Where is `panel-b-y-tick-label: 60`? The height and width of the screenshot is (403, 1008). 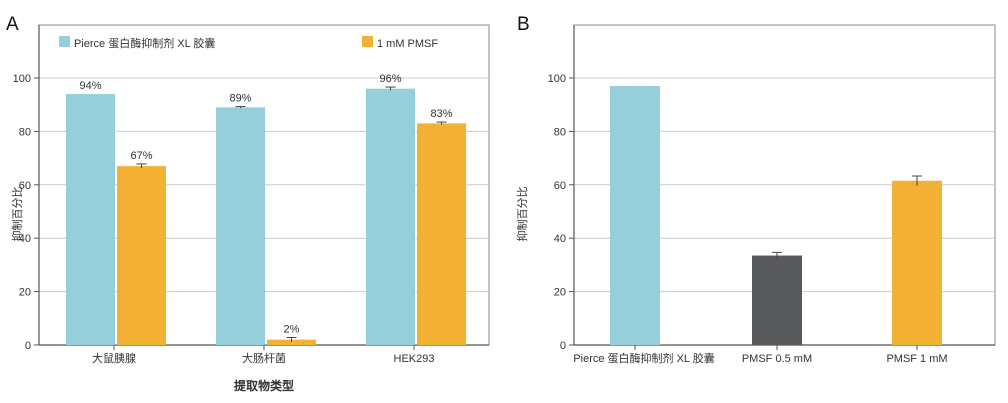
panel-b-y-tick-label: 60 is located at coordinates (560, 186).